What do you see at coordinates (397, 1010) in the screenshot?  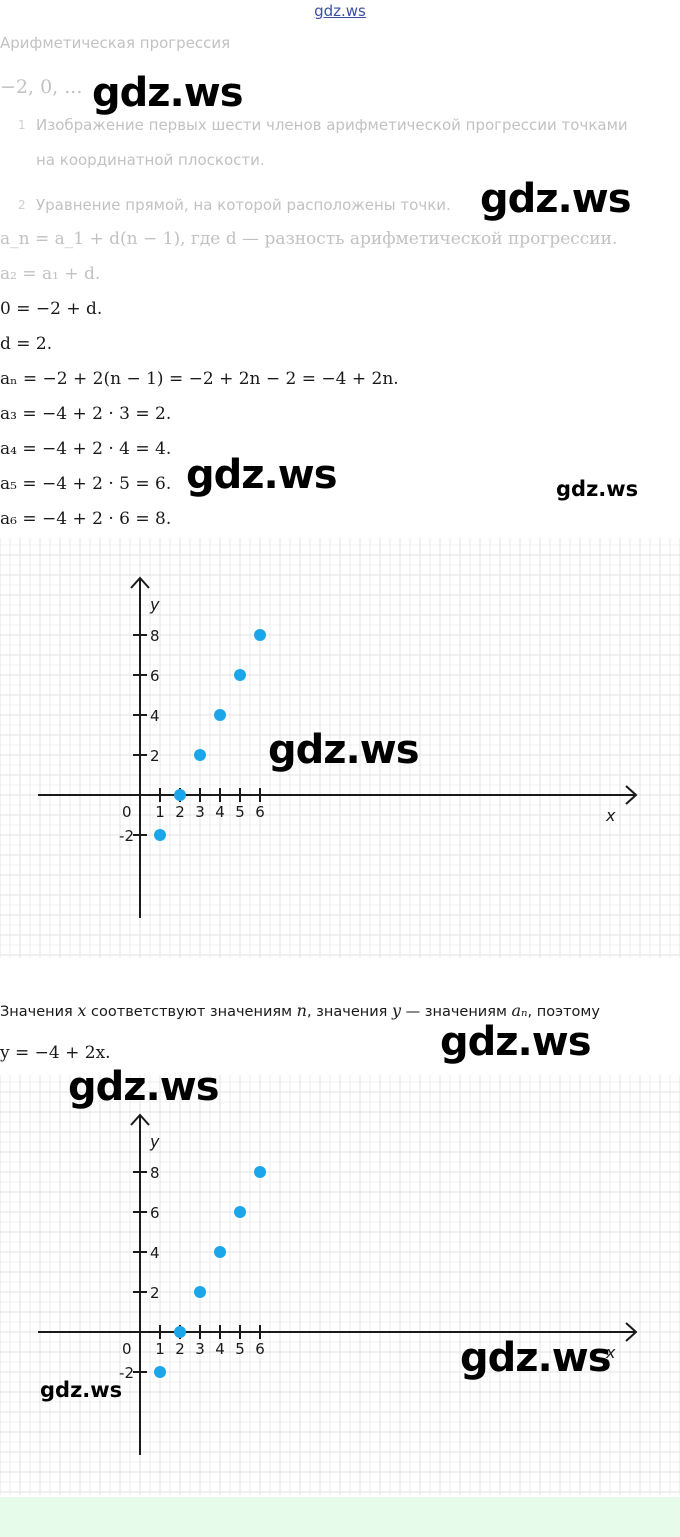 I see `var-y: y` at bounding box center [397, 1010].